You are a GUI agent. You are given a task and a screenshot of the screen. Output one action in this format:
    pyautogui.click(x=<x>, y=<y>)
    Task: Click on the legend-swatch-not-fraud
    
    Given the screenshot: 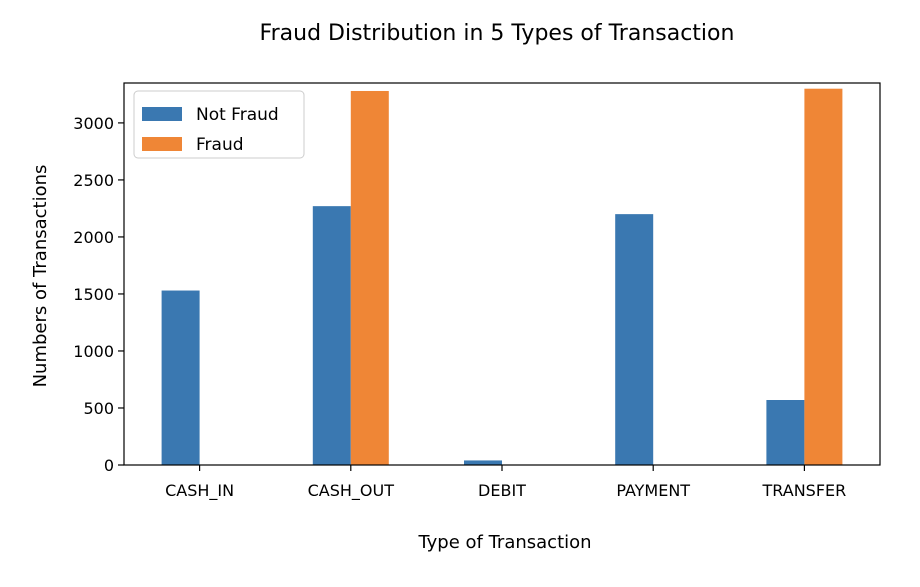 What is the action you would take?
    pyautogui.click(x=162, y=114)
    